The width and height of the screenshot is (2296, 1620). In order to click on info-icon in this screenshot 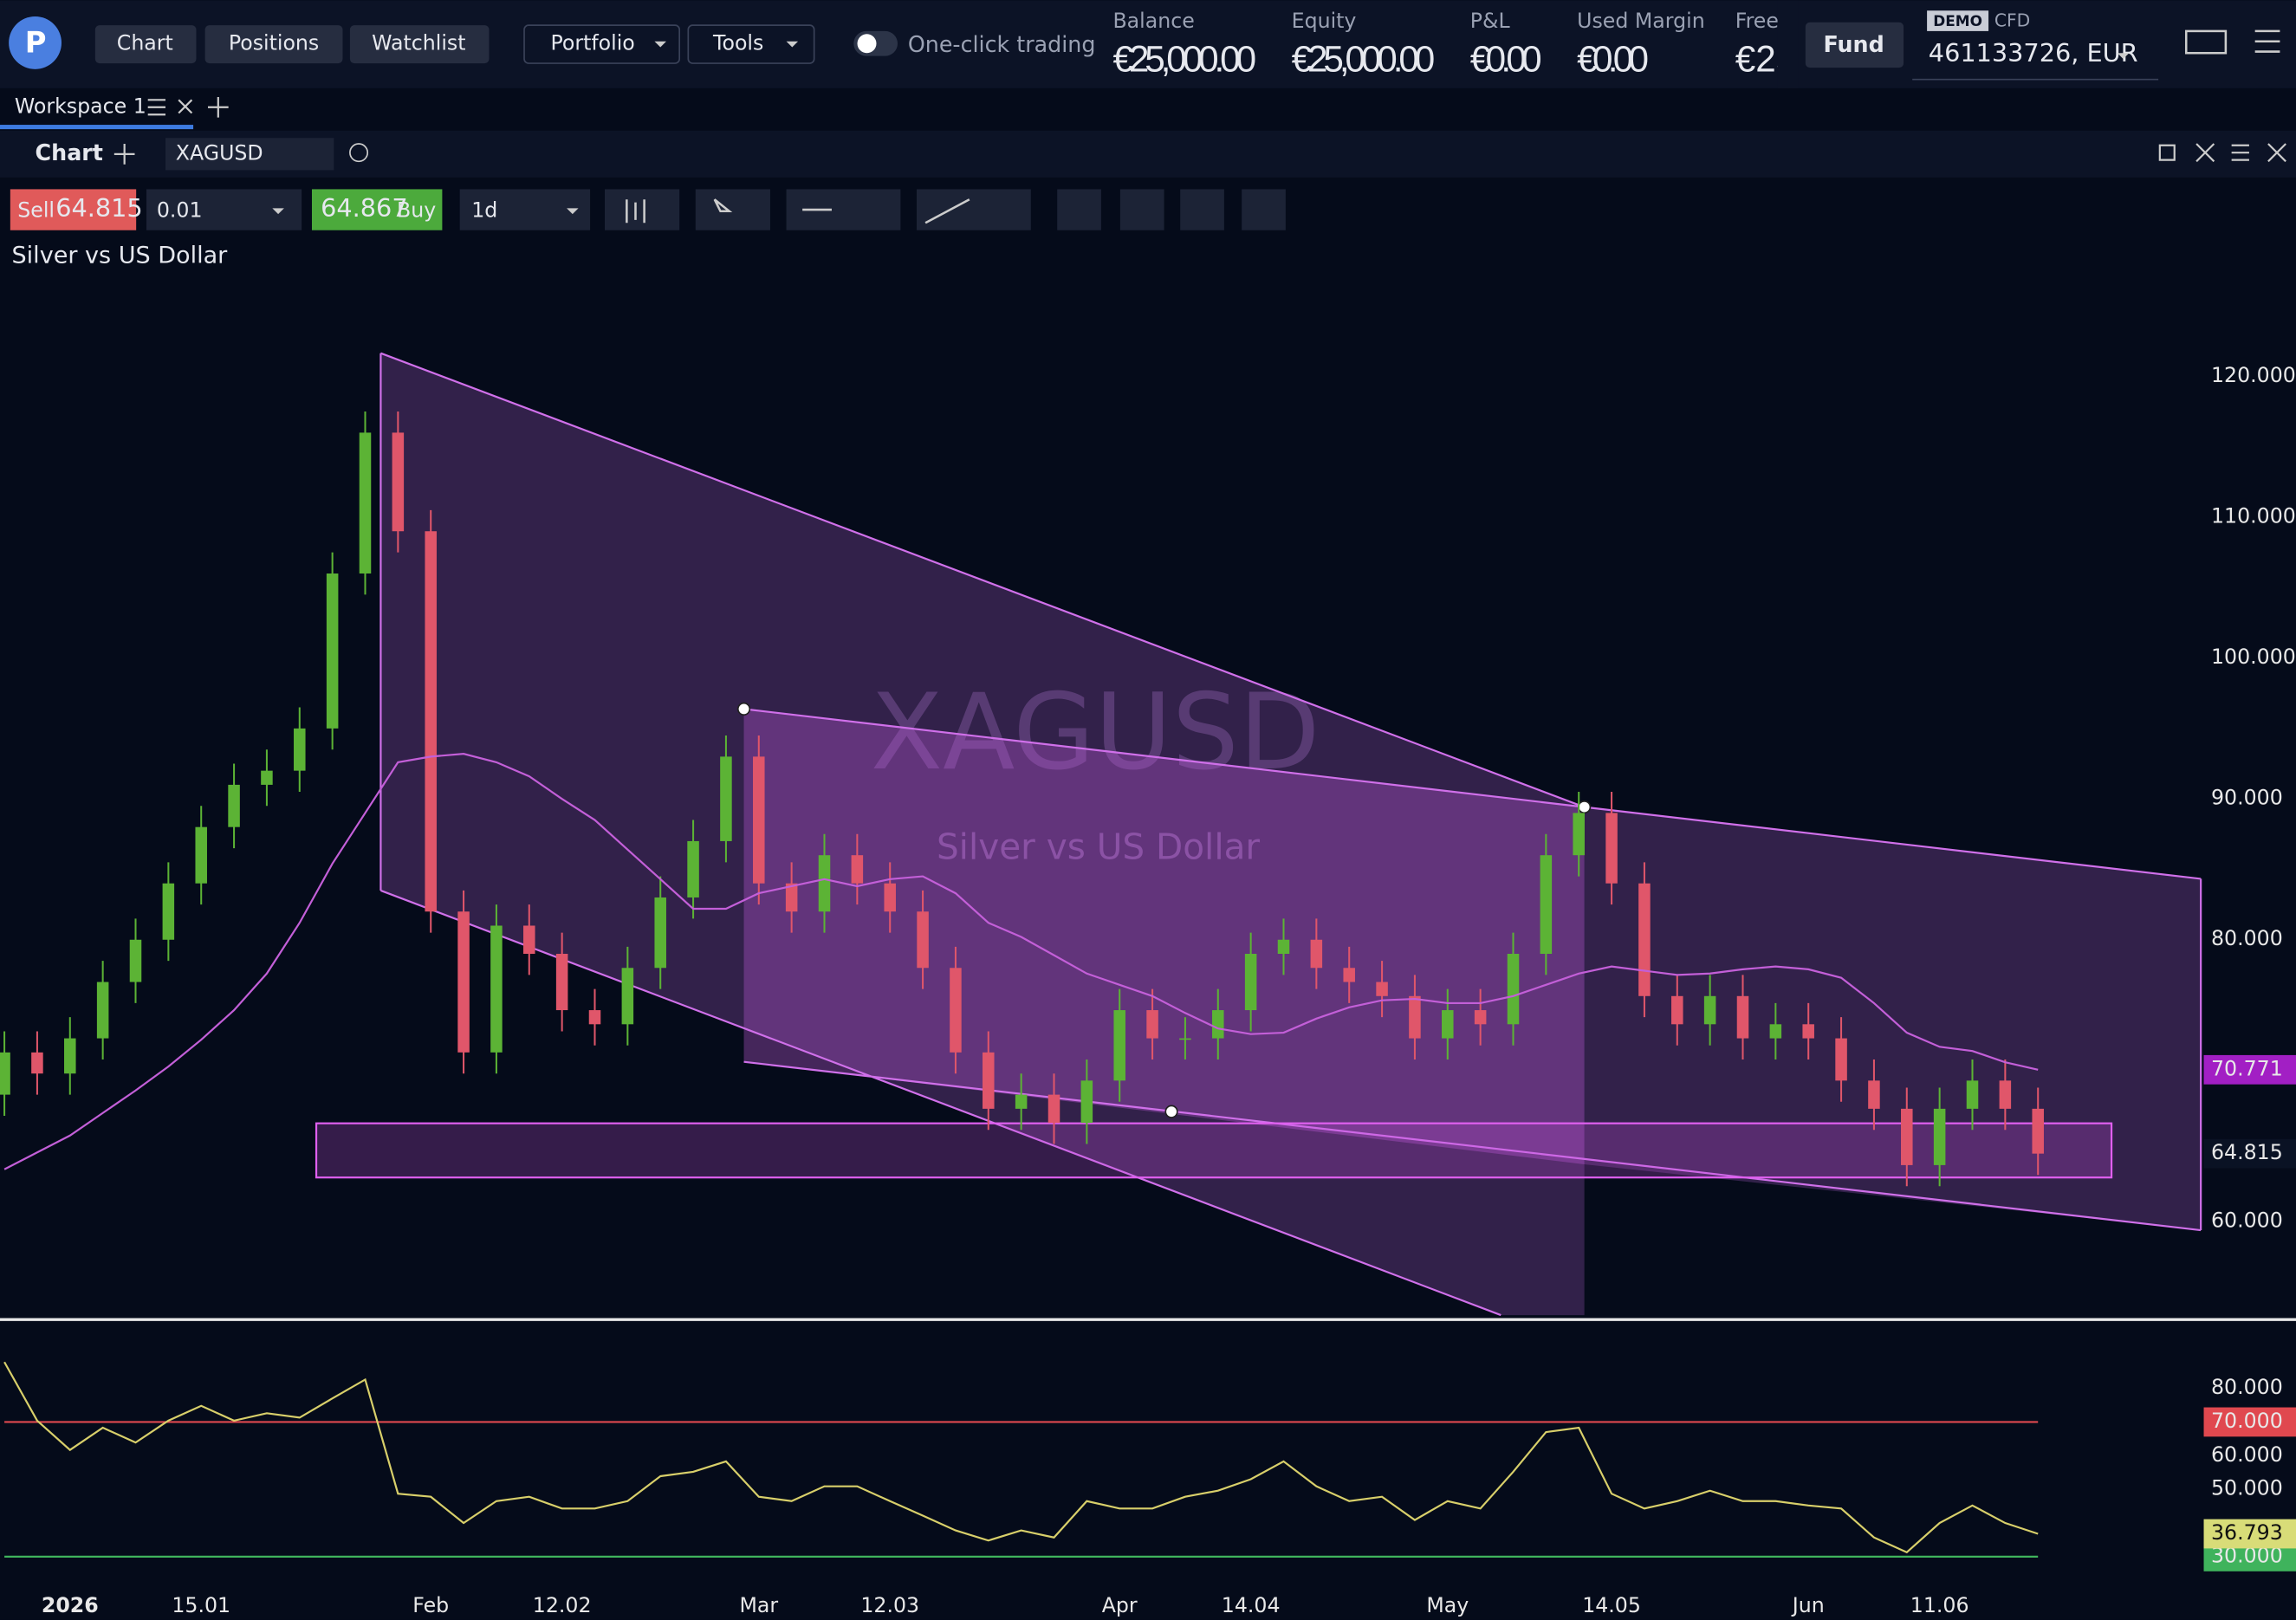, I will do `click(359, 153)`.